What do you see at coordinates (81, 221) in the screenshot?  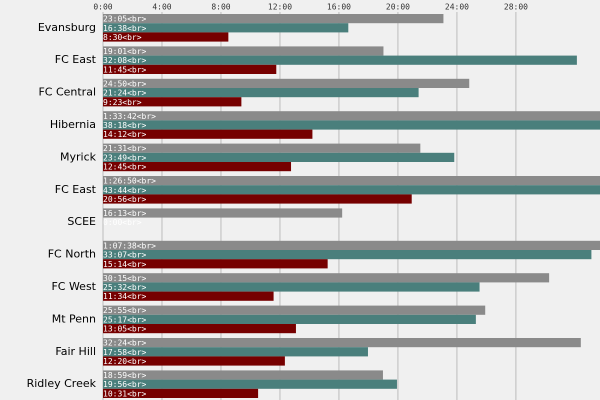 I see `category-label: SCEE` at bounding box center [81, 221].